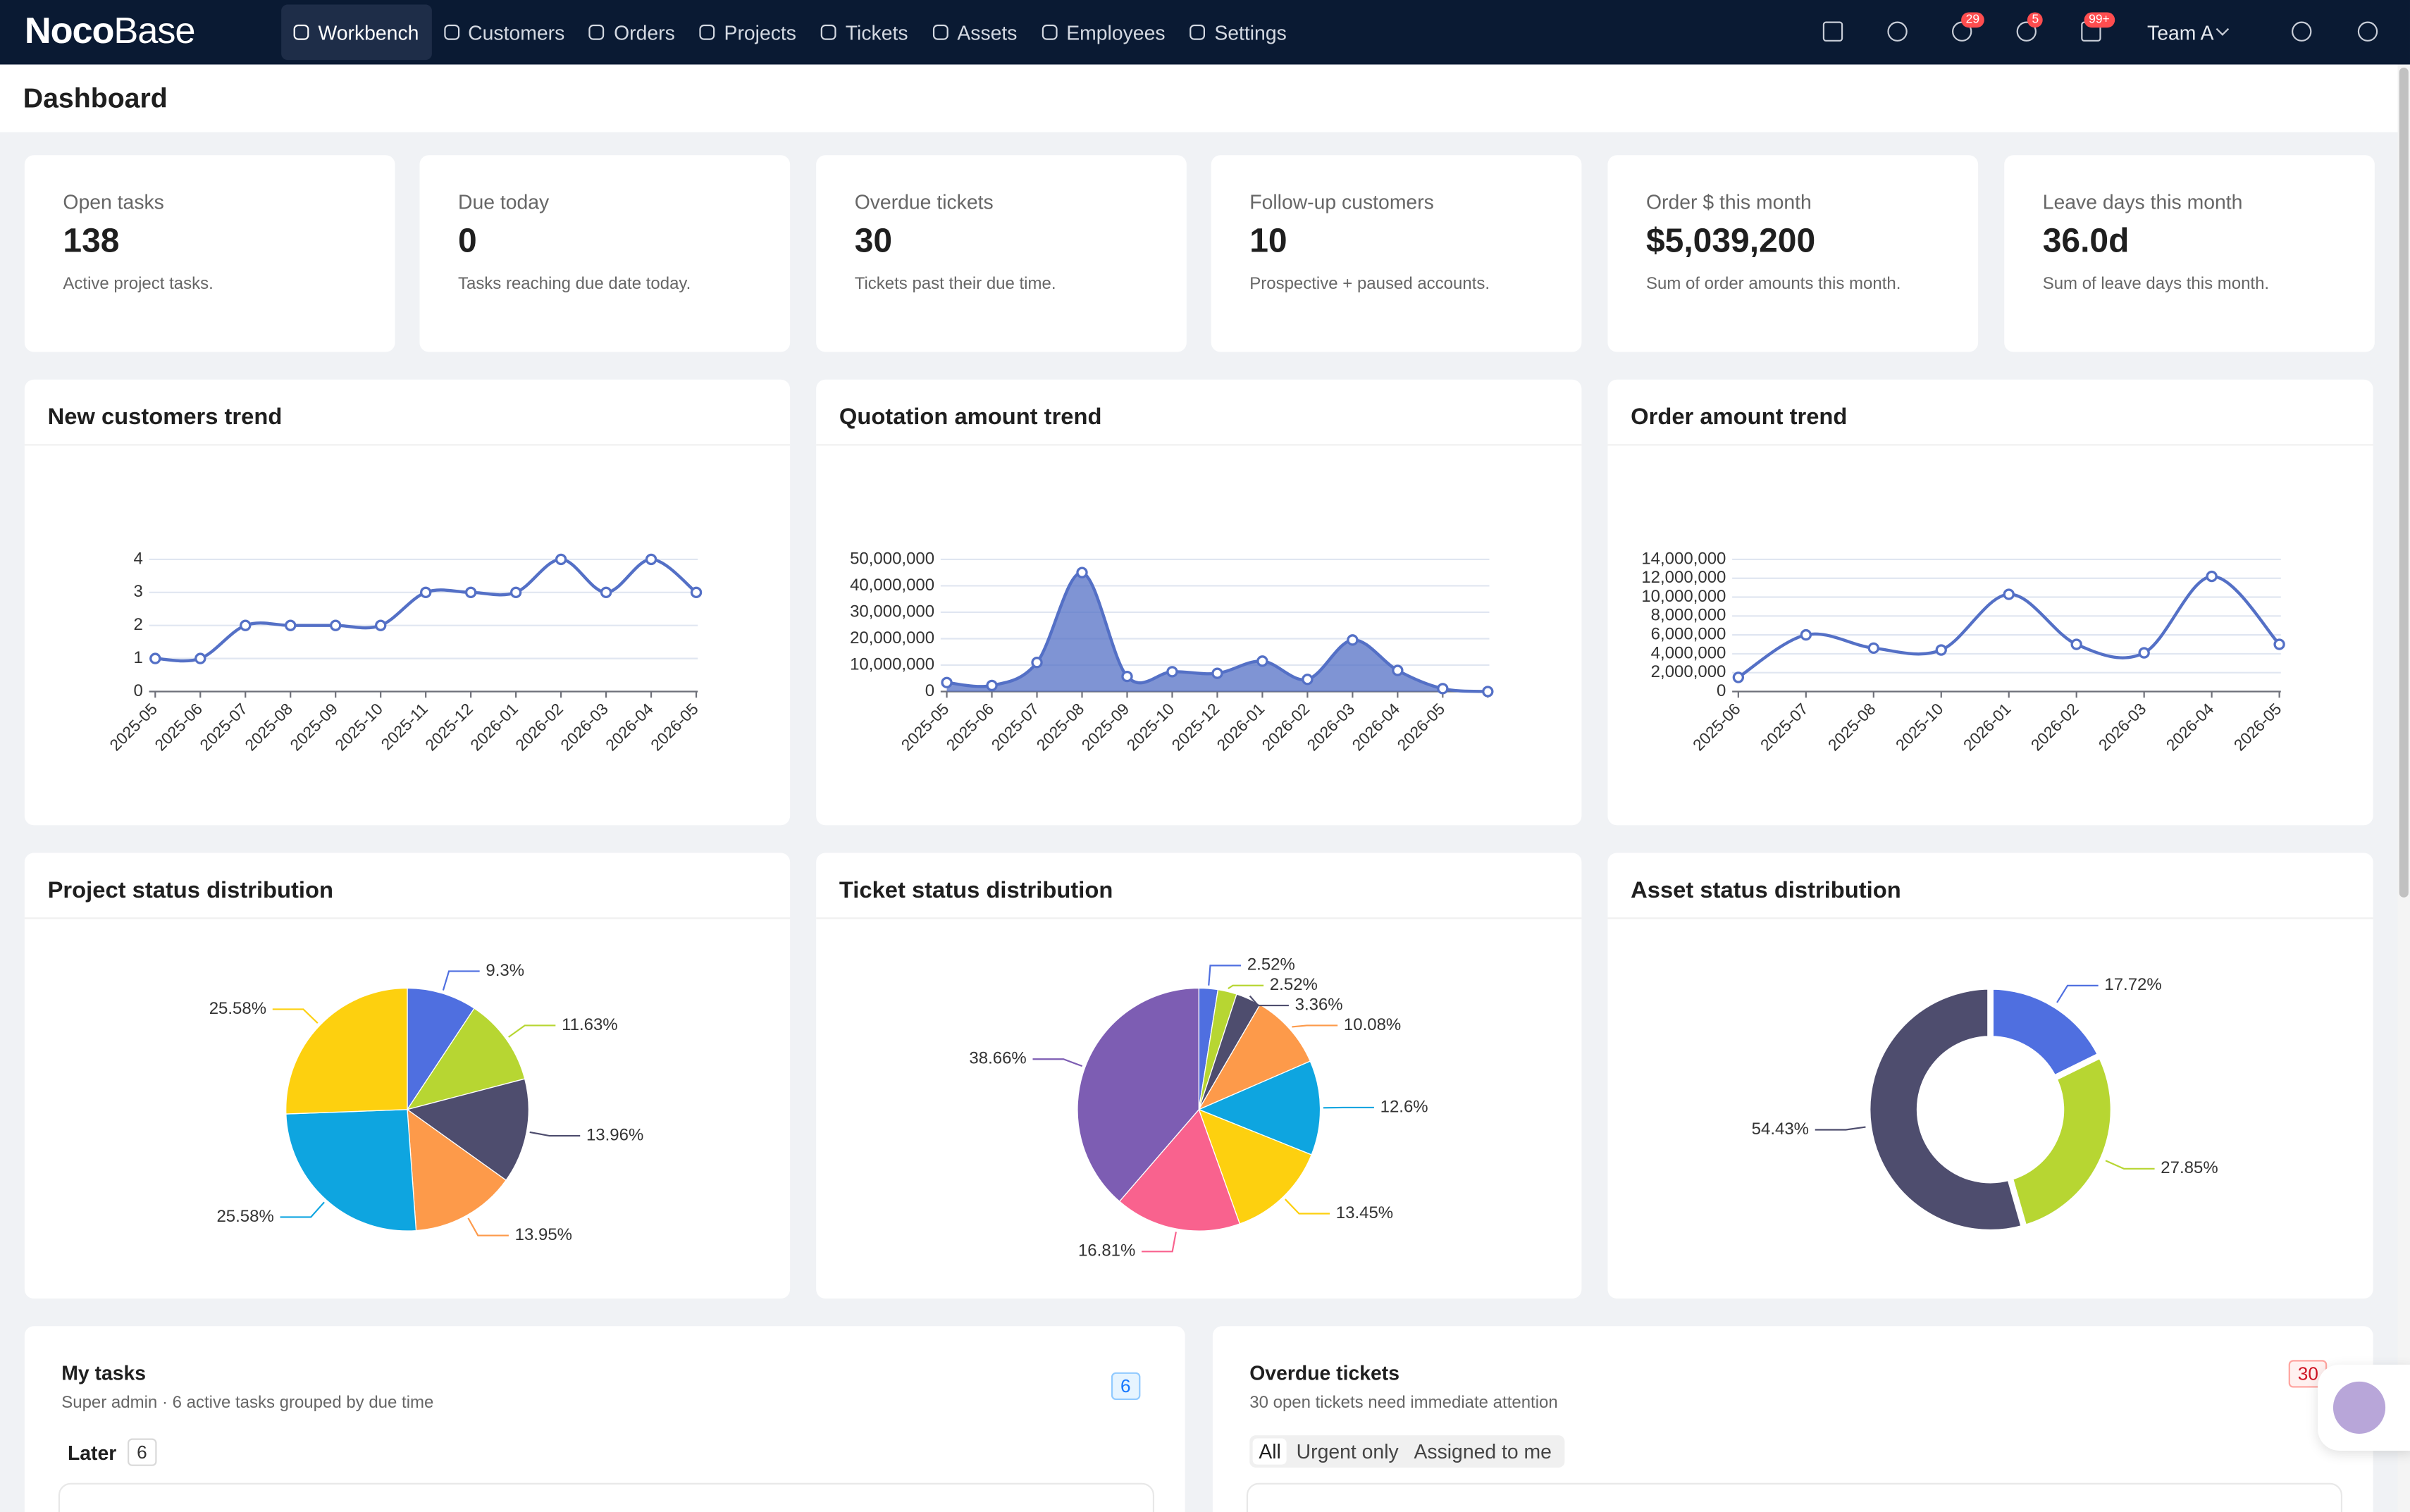  I want to click on slice-label: 13.45%, so click(1364, 1212).